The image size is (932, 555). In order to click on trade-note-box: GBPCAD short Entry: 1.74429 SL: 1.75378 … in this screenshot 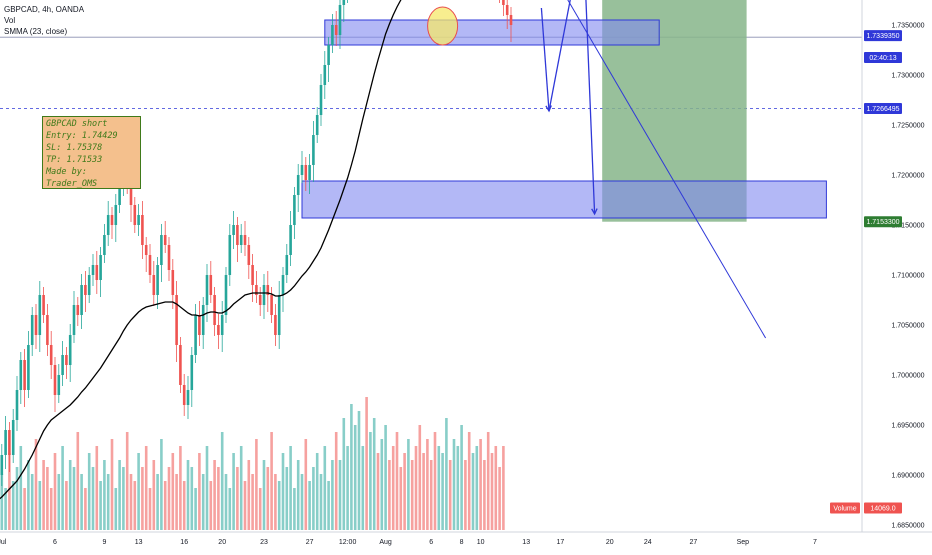, I will do `click(91, 152)`.